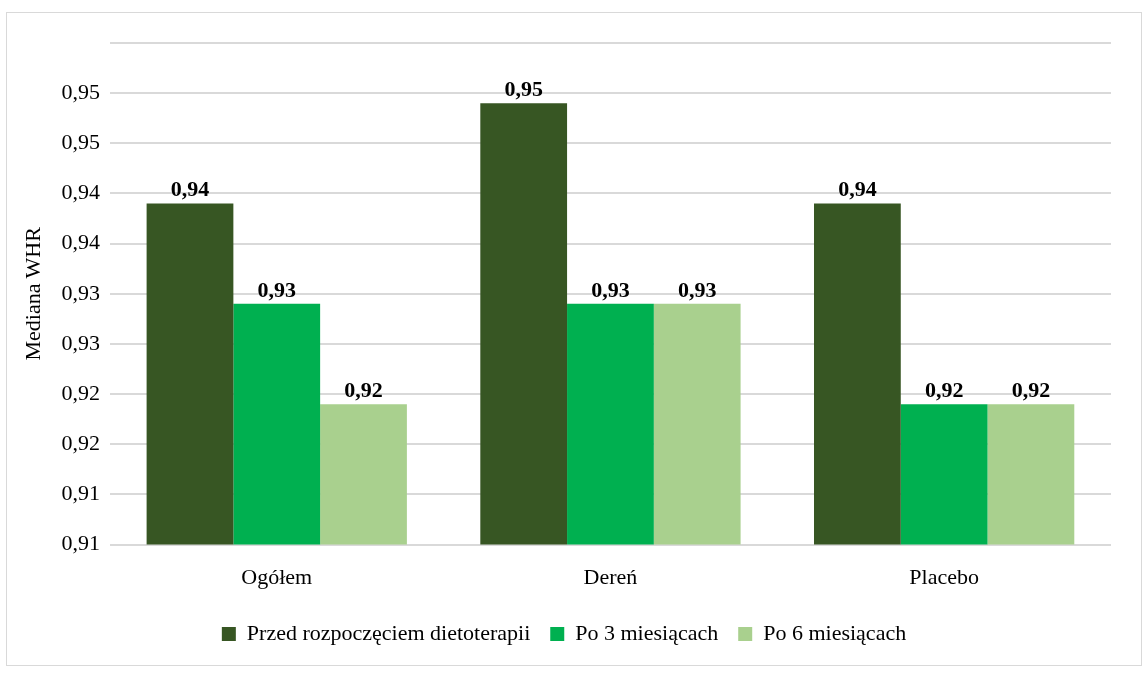  Describe the element at coordinates (523, 88) in the screenshot. I see `data-label: 0,95` at that location.